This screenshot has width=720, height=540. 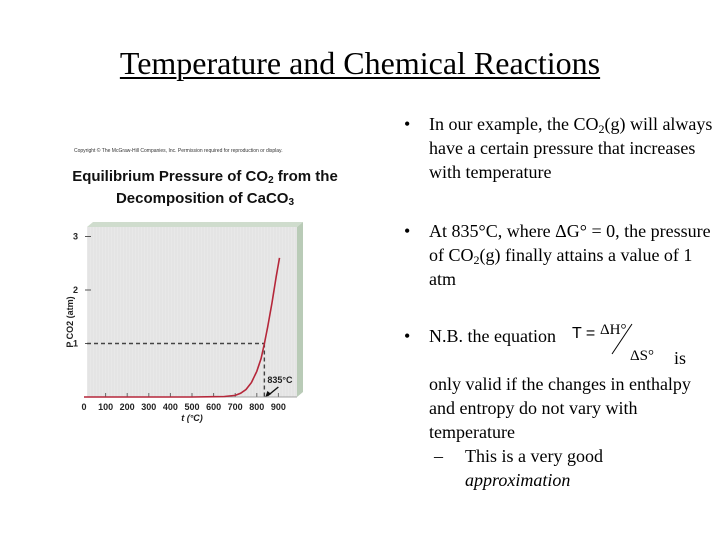 I want to click on svg-text: 0, so click(x=83, y=407).